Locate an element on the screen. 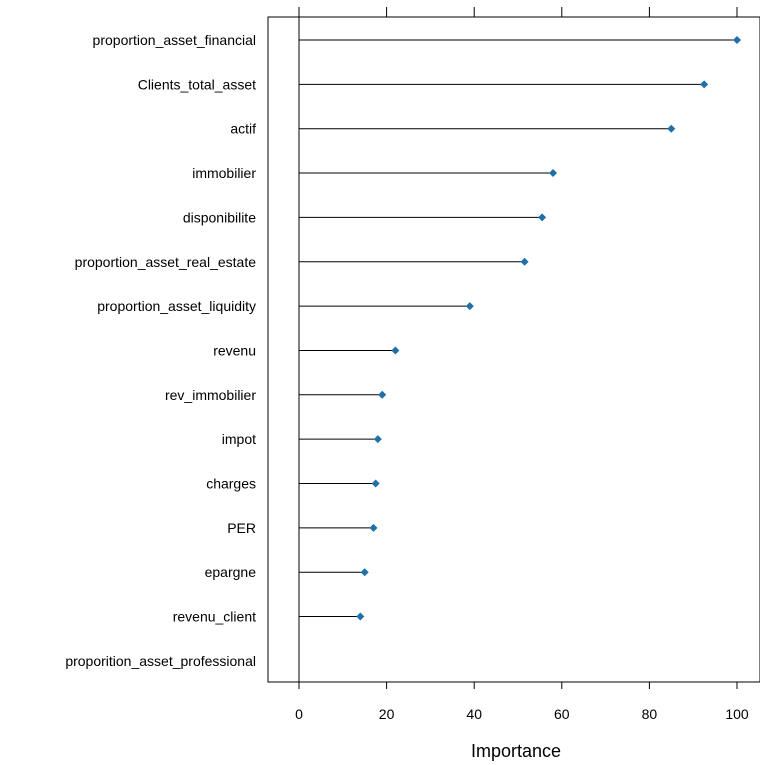  category-label: revenu is located at coordinates (234, 350).